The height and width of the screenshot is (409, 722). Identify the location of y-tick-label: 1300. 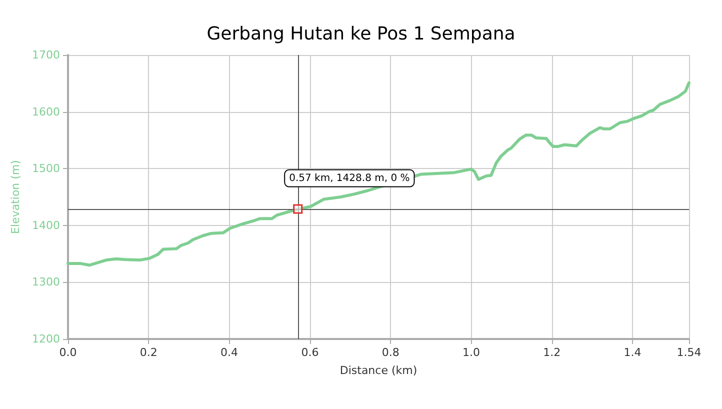
(46, 282).